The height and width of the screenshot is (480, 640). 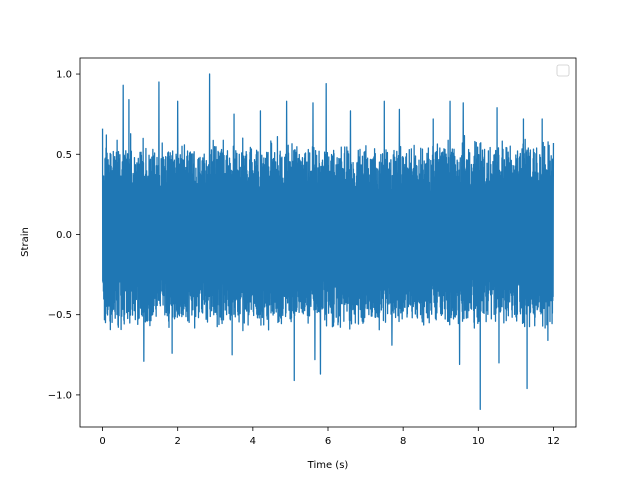 I want to click on x-tick-label: 12, so click(x=553, y=441).